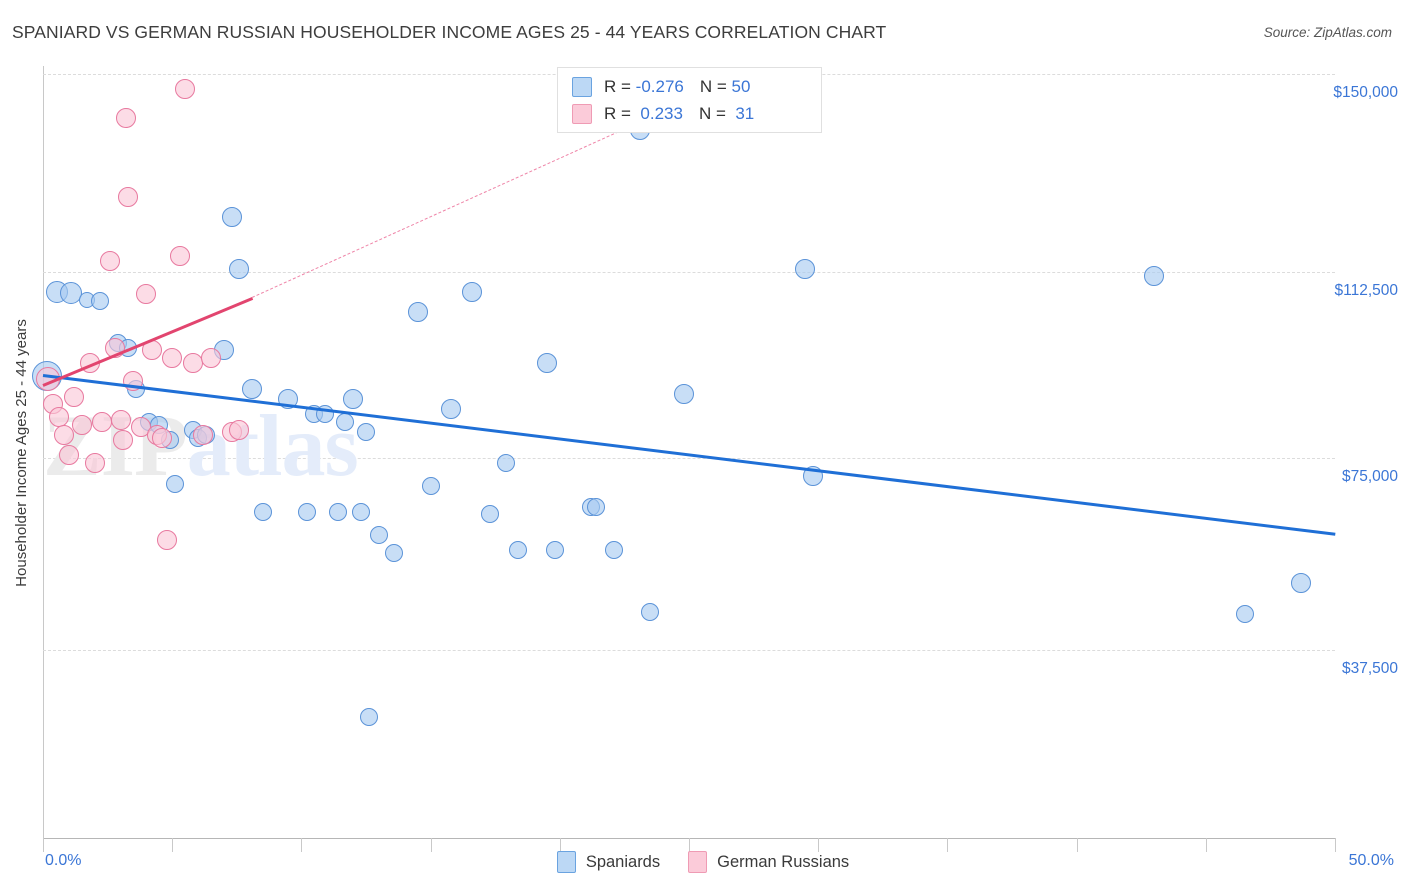 This screenshot has height=892, width=1406. What do you see at coordinates (1371, 860) in the screenshot?
I see `x-axis-max-label: 50.0%` at bounding box center [1371, 860].